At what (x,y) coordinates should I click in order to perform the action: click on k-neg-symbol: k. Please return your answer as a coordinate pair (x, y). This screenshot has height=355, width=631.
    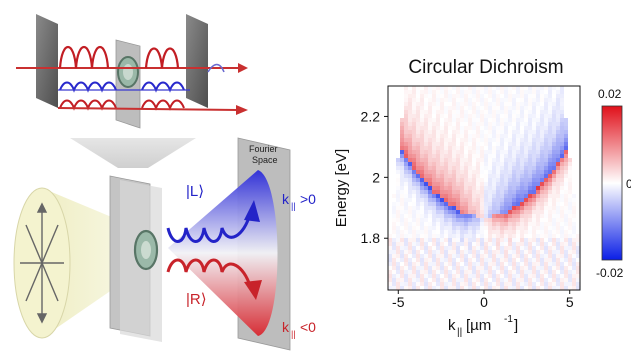
    Looking at the image, I should click on (286, 327).